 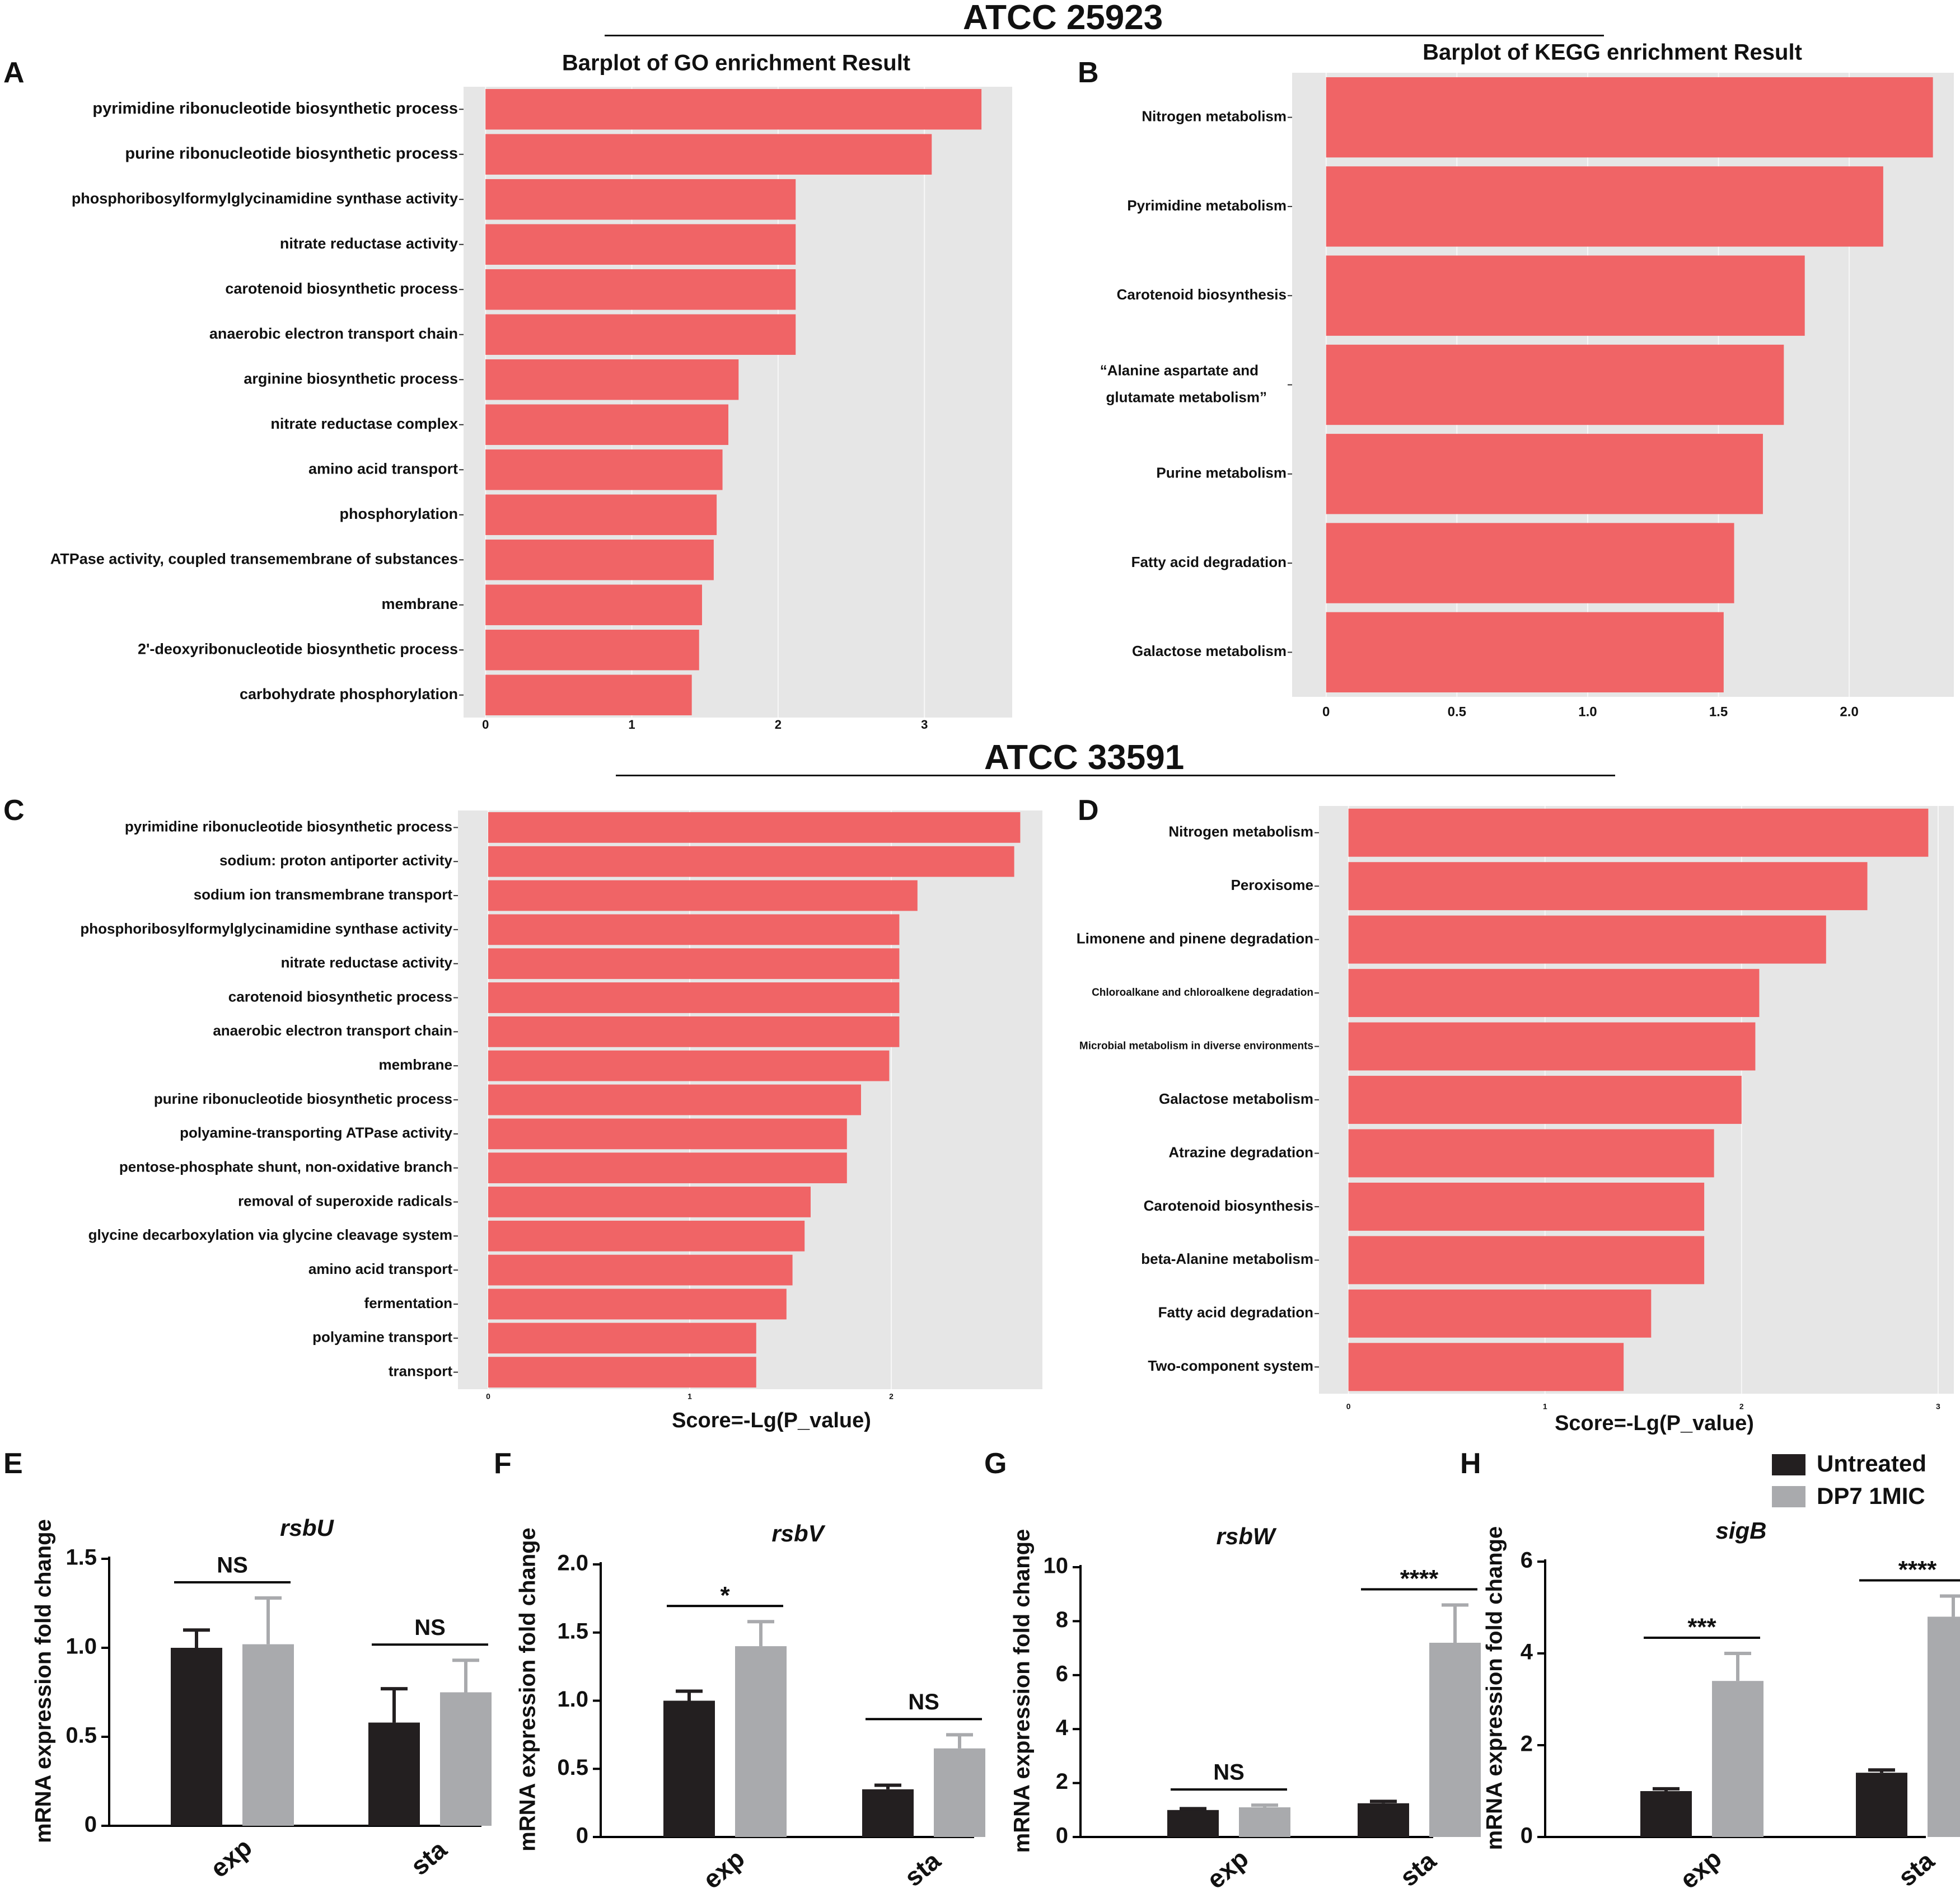 I want to click on panel-label-e: E, so click(x=13, y=1463).